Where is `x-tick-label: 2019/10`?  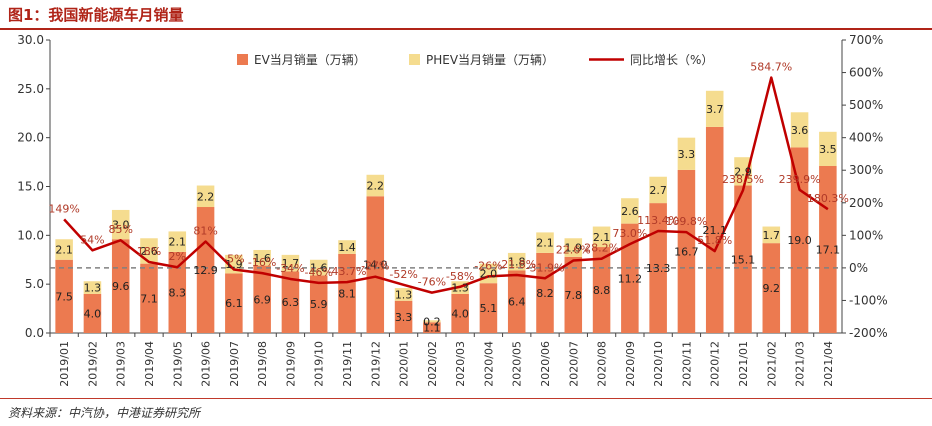
x-tick-label: 2019/10 is located at coordinates (319, 364).